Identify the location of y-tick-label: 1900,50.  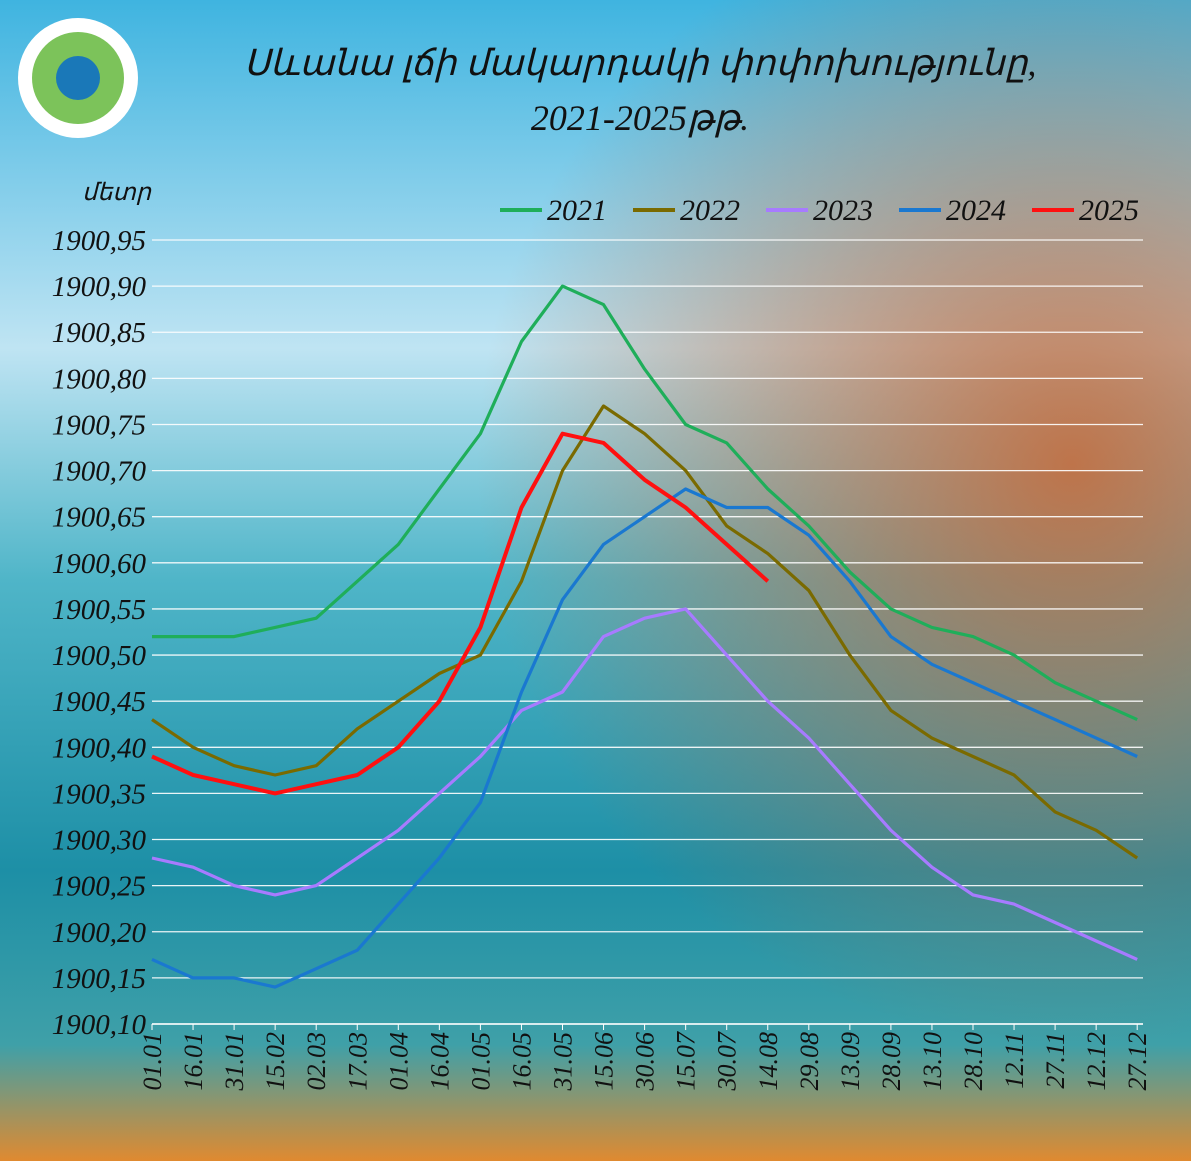
(99, 656).